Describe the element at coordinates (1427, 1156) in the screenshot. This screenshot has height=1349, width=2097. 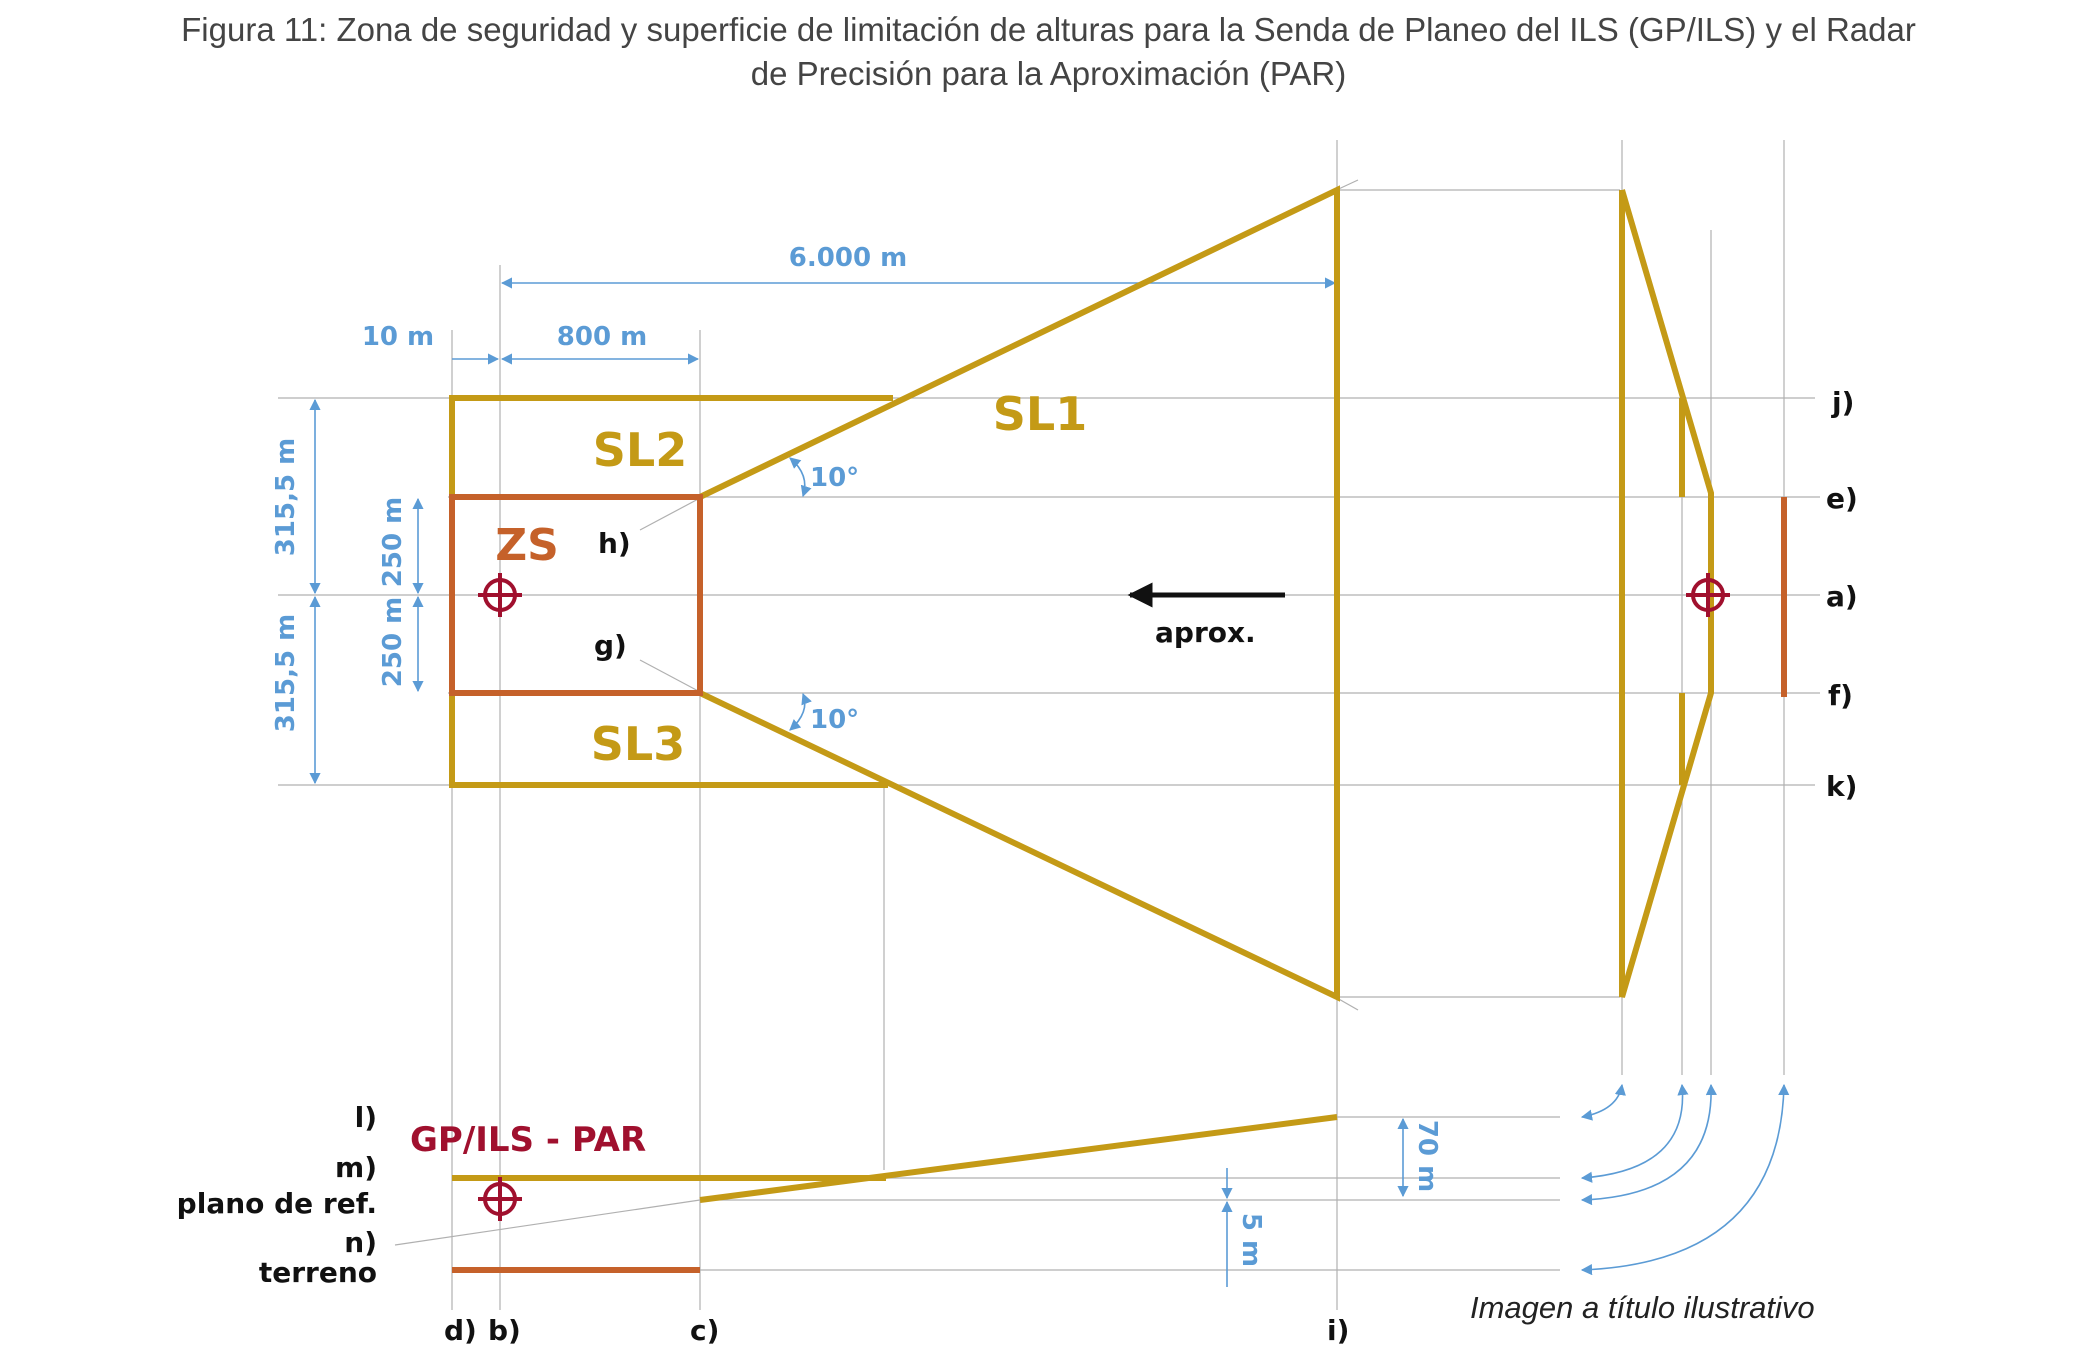
I see `dim-70: 70 m` at that location.